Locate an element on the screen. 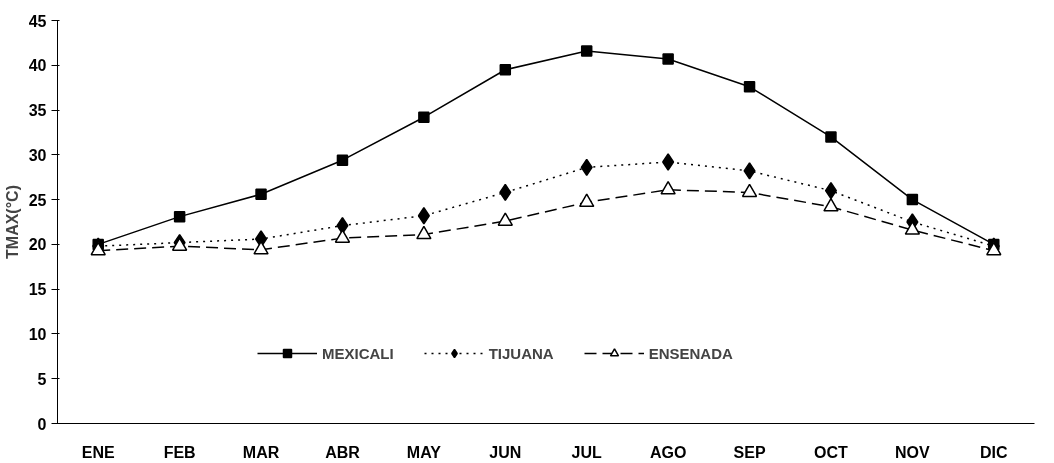  legend-label: MEXICALI is located at coordinates (358, 353).